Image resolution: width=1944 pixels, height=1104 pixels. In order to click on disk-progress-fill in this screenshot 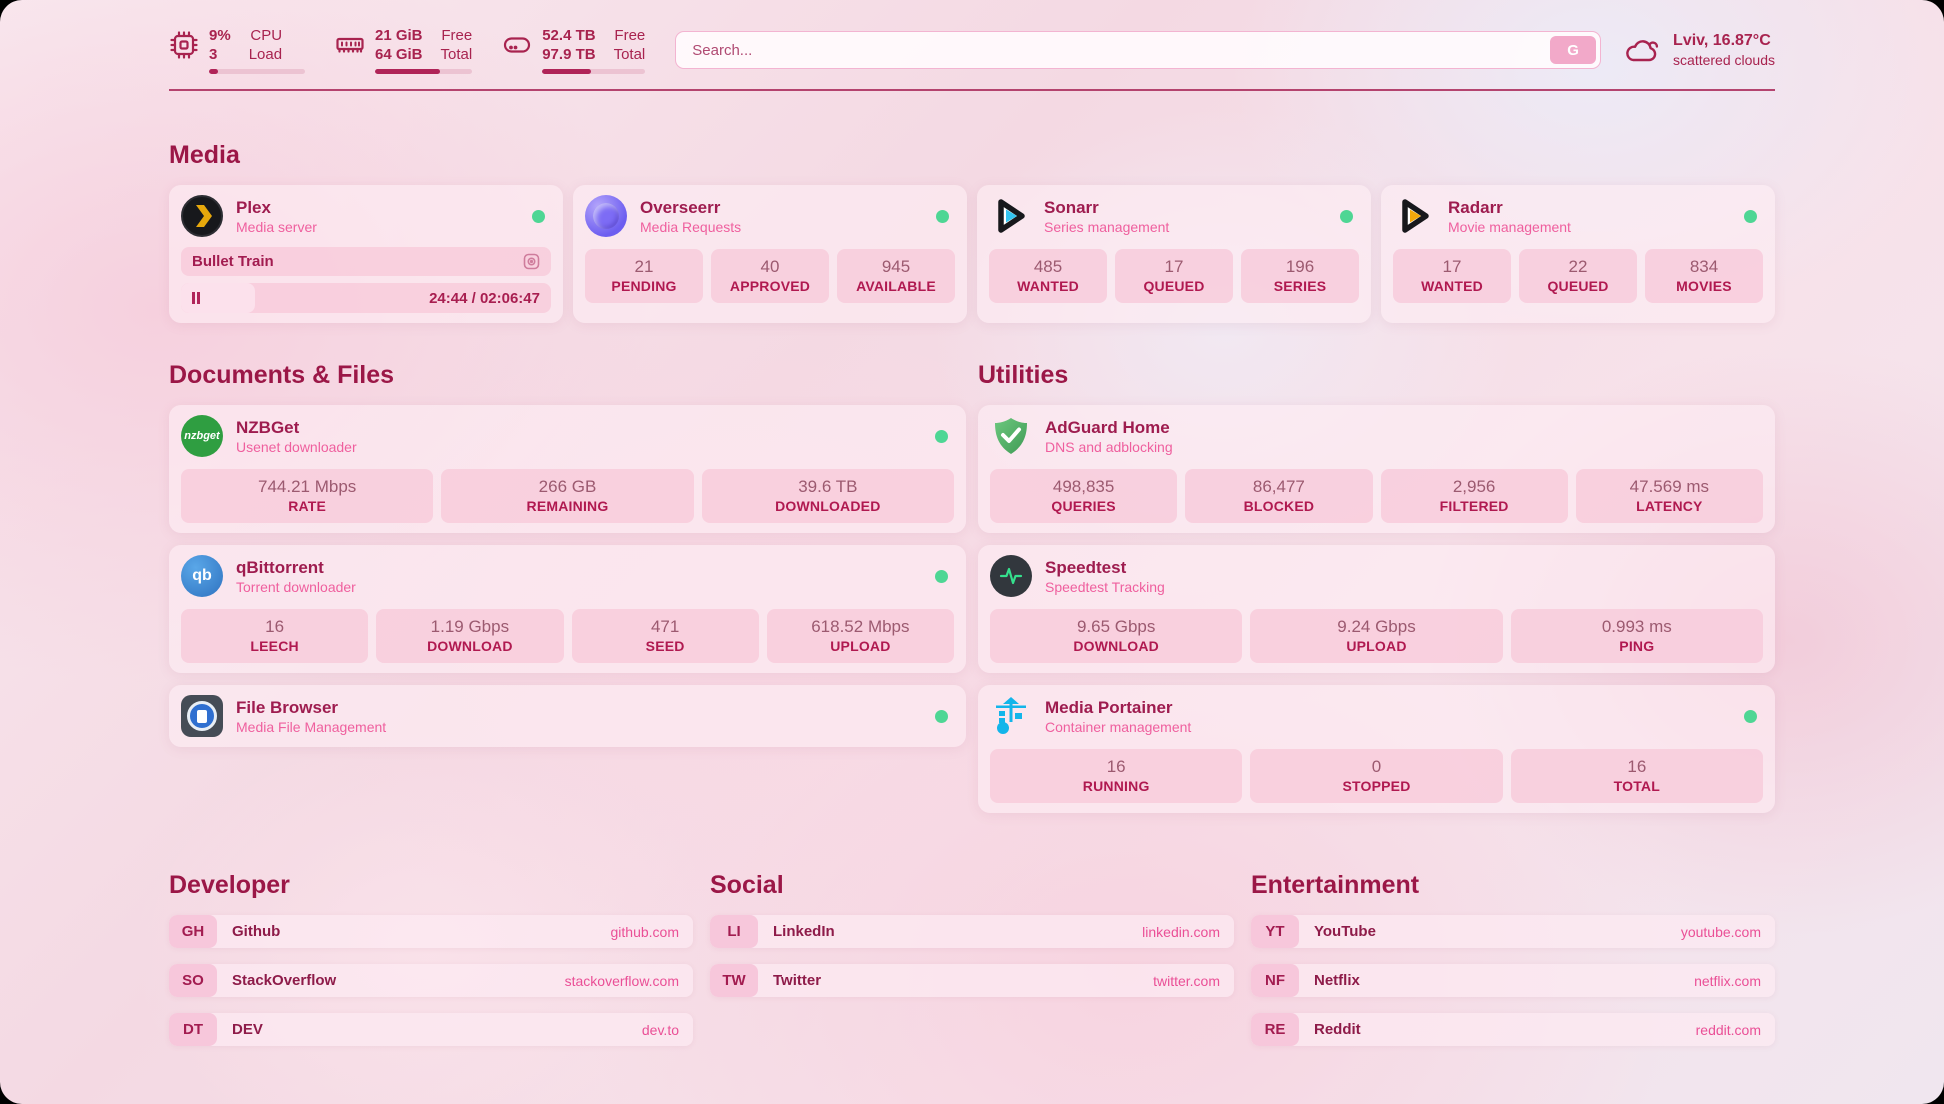, I will do `click(566, 71)`.